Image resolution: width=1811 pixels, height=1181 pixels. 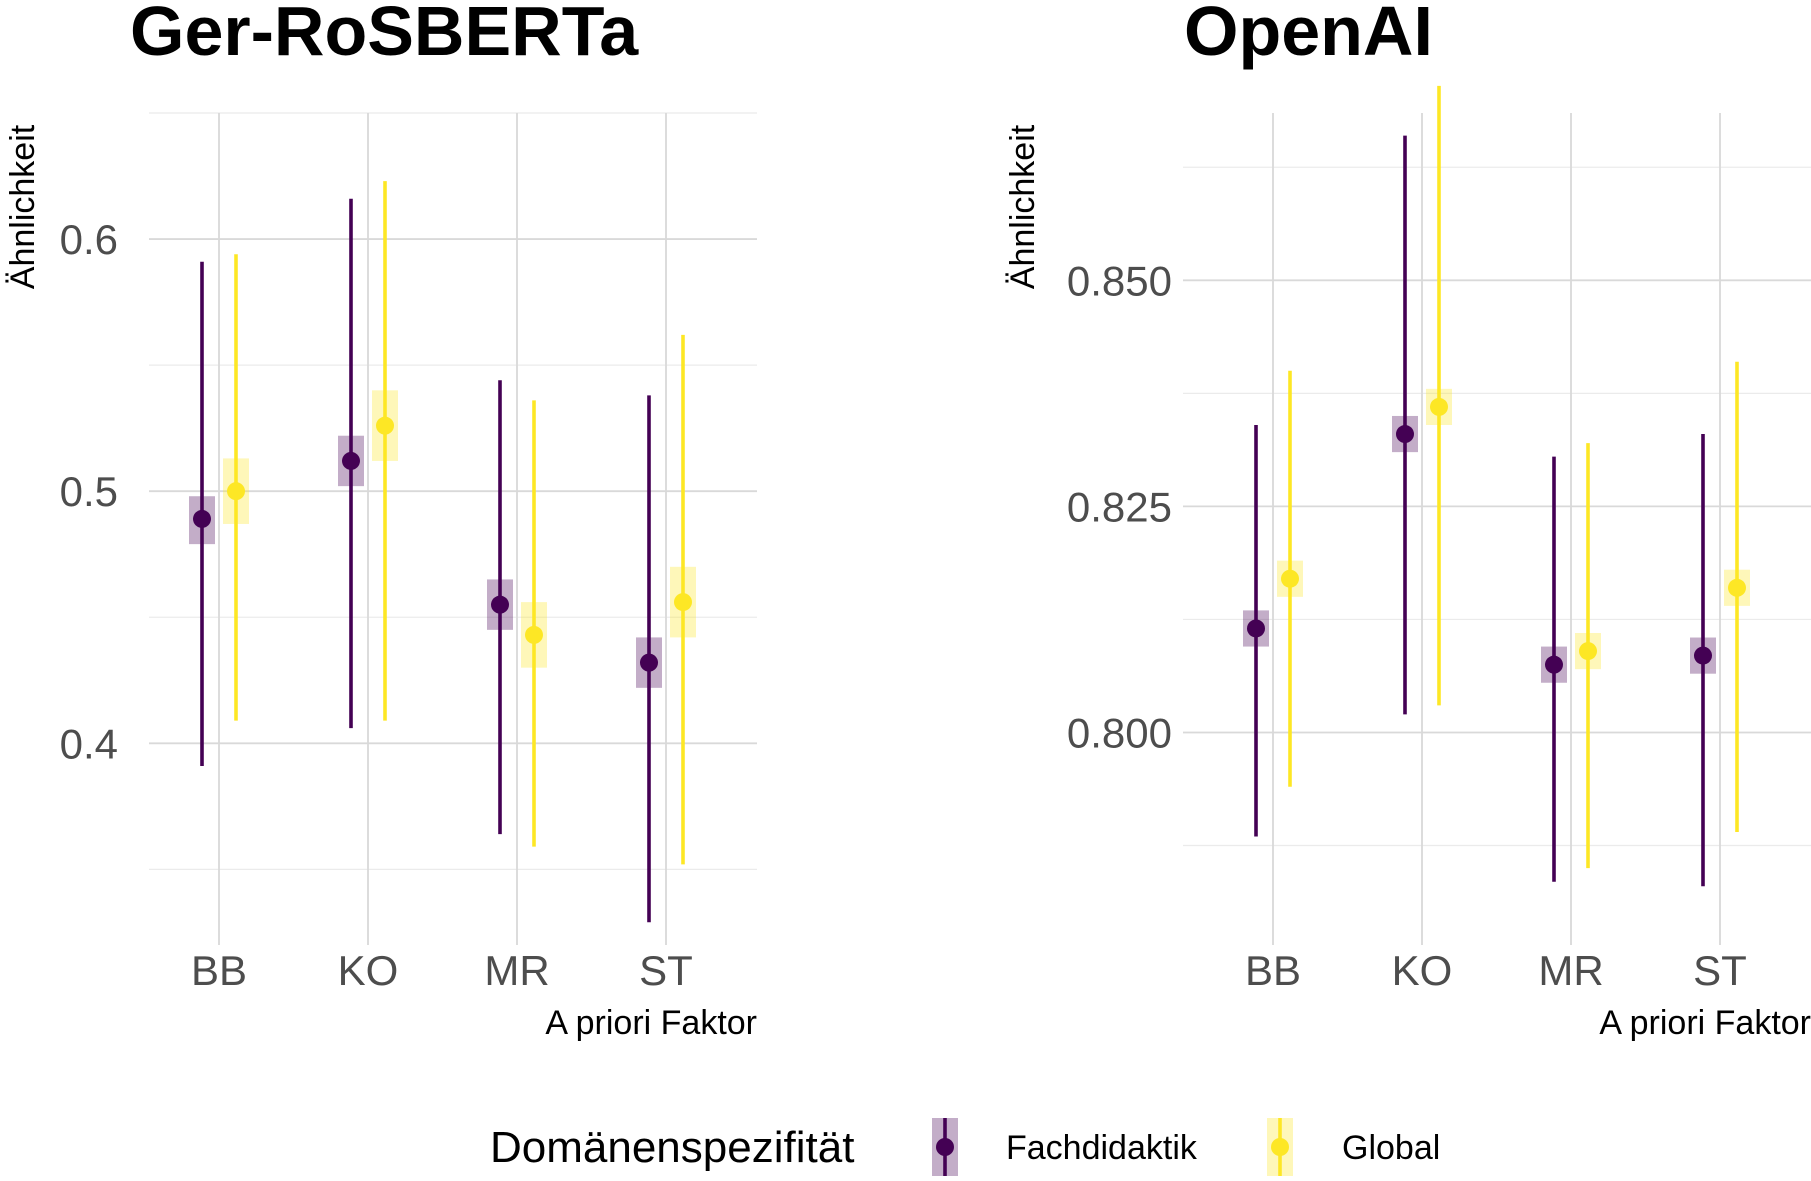 What do you see at coordinates (89, 491) in the screenshot?
I see `y-tick-label: 0.5` at bounding box center [89, 491].